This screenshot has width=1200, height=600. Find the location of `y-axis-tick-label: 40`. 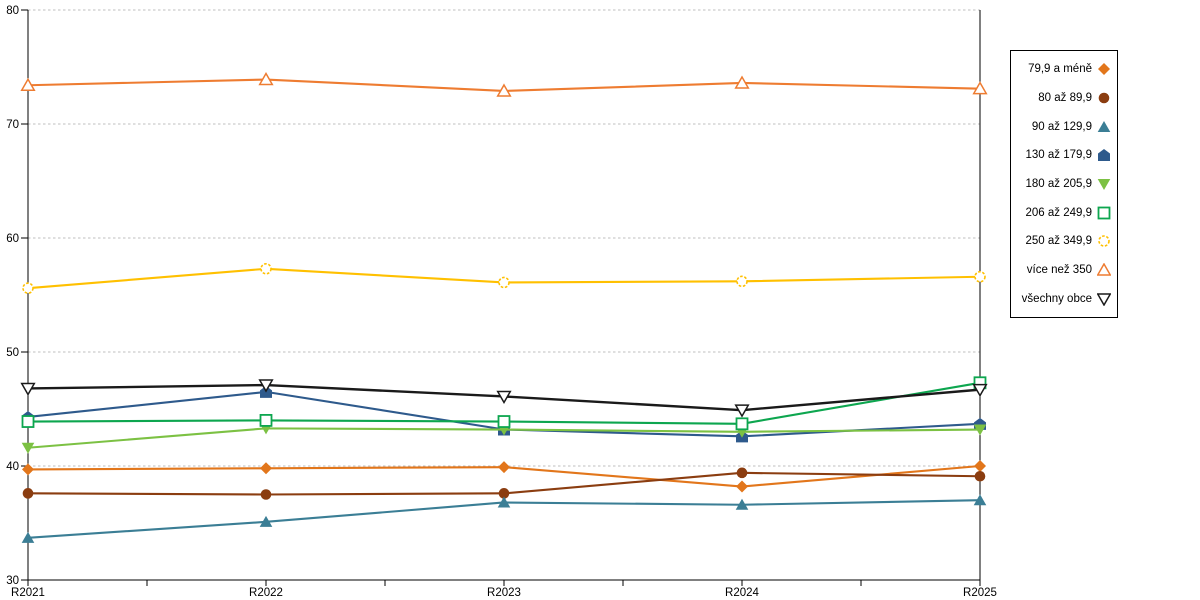

y-axis-tick-label: 40 is located at coordinates (12, 467).